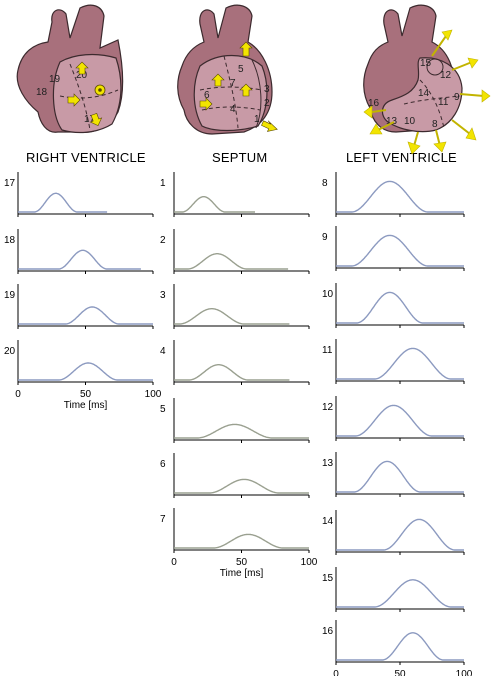 Image resolution: width=501 pixels, height=676 pixels. What do you see at coordinates (435, 124) in the screenshot?
I see `segment-label-8: 8` at bounding box center [435, 124].